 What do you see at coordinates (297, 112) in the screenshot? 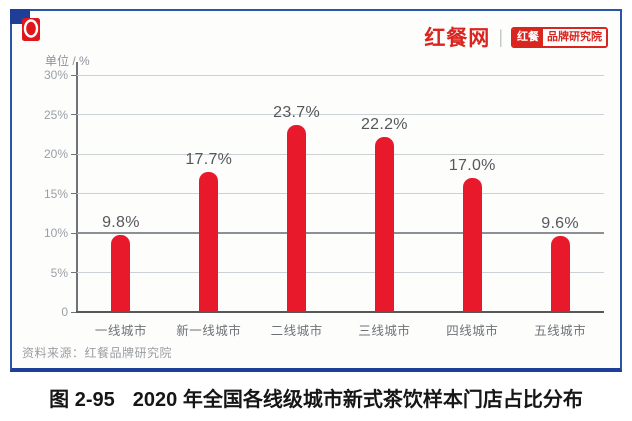
I see `bar-value-label: 23.7%` at bounding box center [297, 112].